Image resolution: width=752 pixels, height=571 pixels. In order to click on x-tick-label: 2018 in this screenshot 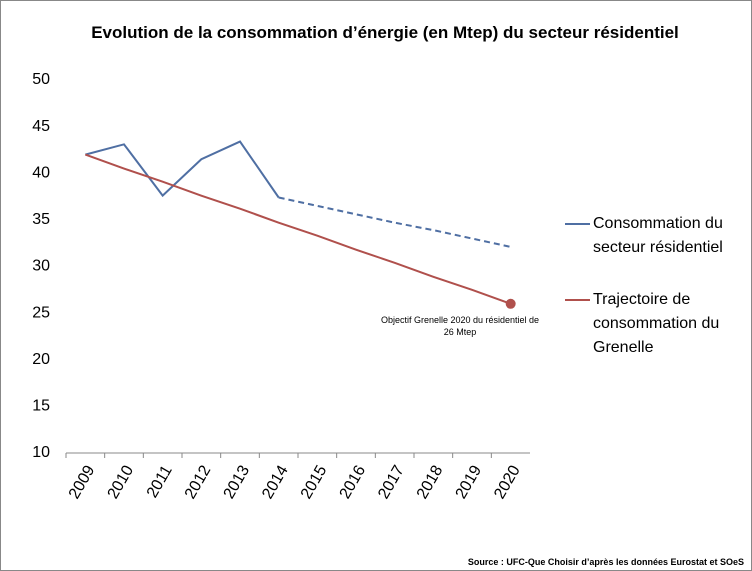, I will do `click(430, 482)`.